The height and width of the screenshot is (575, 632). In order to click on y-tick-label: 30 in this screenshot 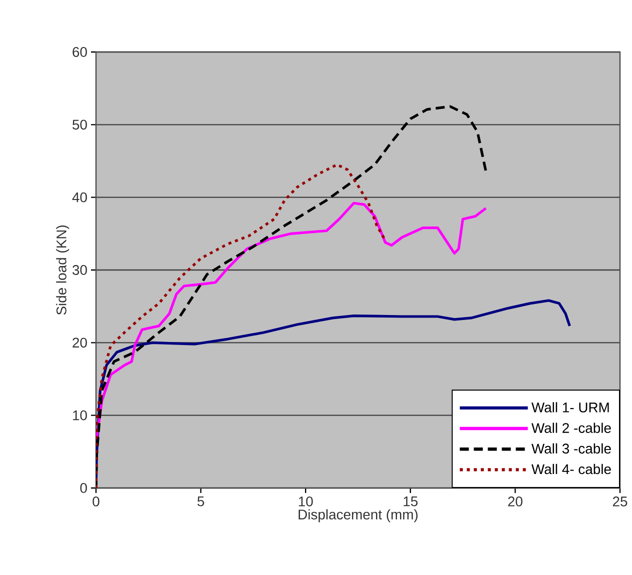, I will do `click(79, 270)`.